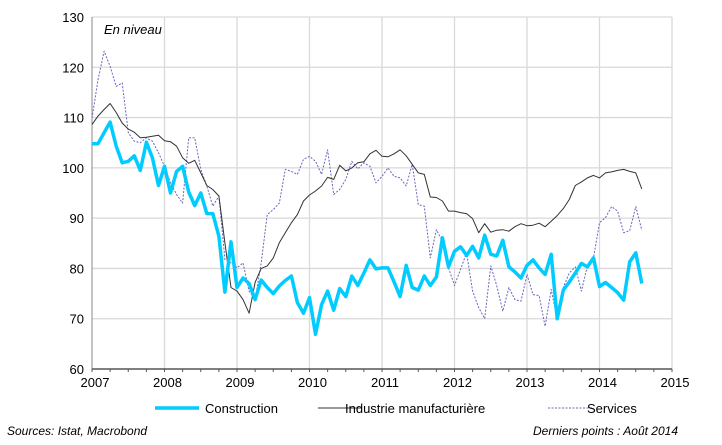 The width and height of the screenshot is (722, 445). What do you see at coordinates (530, 382) in the screenshot?
I see `x-tick-label: 2013` at bounding box center [530, 382].